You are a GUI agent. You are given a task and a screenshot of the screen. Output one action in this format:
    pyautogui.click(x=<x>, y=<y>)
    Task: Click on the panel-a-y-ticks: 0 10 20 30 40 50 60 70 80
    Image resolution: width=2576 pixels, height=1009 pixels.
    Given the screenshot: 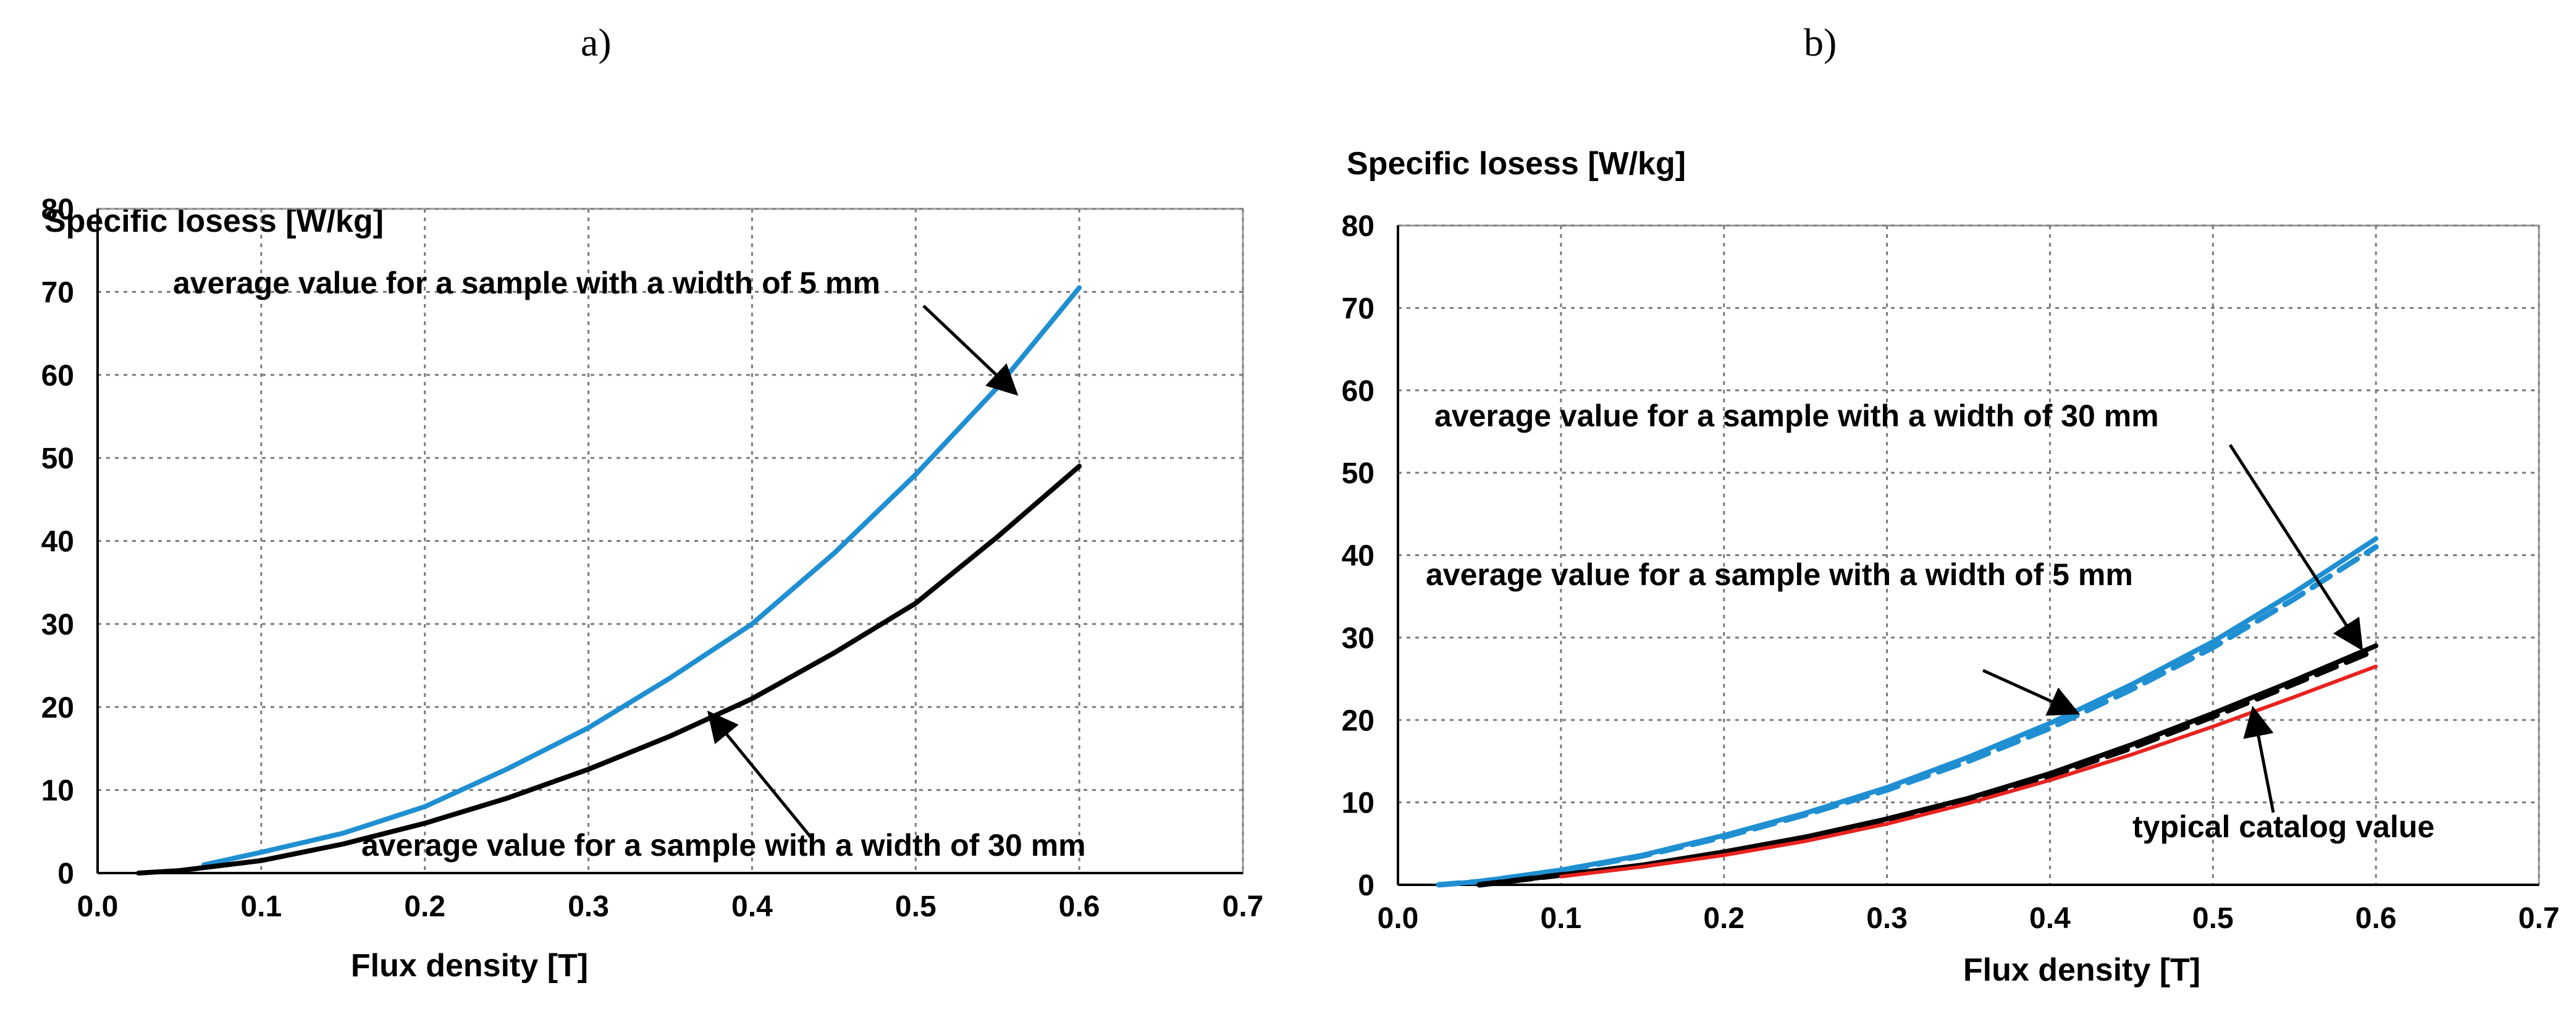 What is the action you would take?
    pyautogui.click(x=57, y=541)
    